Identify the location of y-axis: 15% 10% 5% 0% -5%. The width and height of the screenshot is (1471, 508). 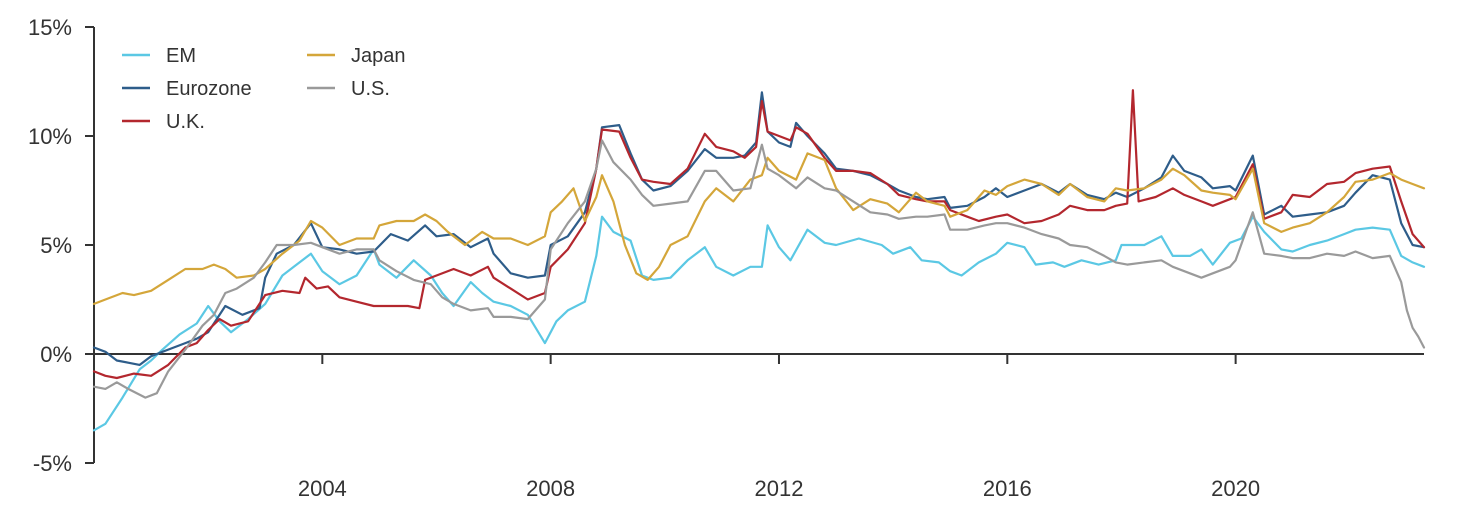
(61, 245).